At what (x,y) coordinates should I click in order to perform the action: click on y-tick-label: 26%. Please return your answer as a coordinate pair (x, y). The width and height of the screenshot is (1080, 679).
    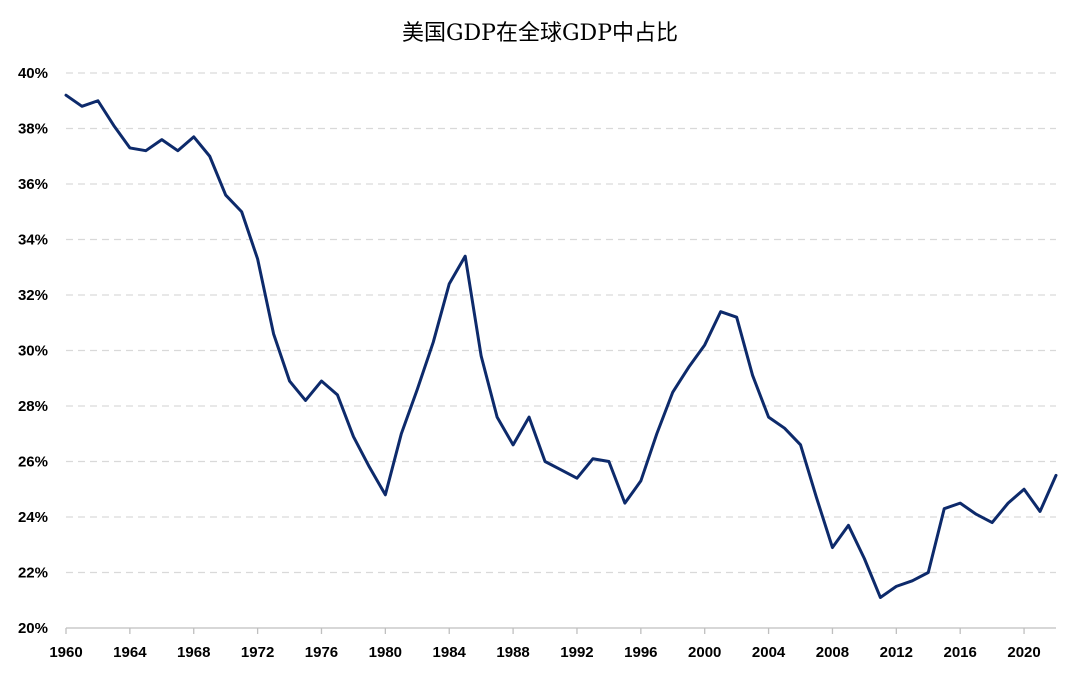
    Looking at the image, I should click on (33, 462).